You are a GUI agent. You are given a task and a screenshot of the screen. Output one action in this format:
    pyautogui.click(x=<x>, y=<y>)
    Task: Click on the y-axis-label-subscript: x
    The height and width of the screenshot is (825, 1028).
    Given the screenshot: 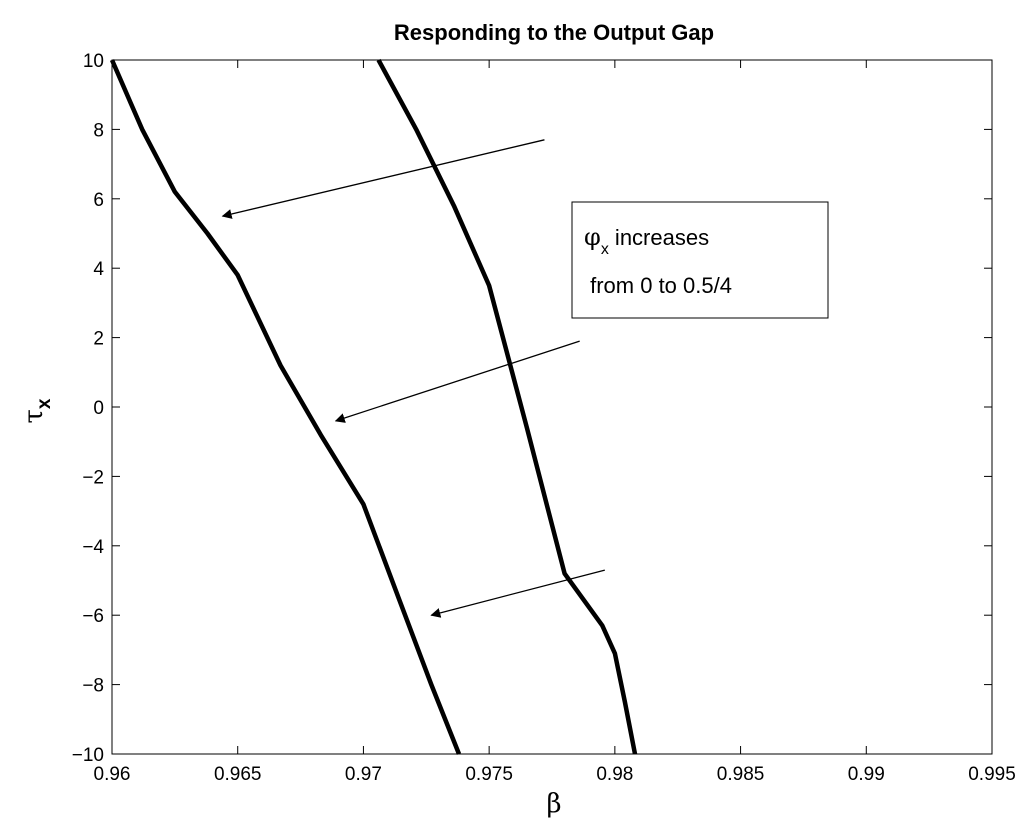 What is the action you would take?
    pyautogui.click(x=44, y=403)
    